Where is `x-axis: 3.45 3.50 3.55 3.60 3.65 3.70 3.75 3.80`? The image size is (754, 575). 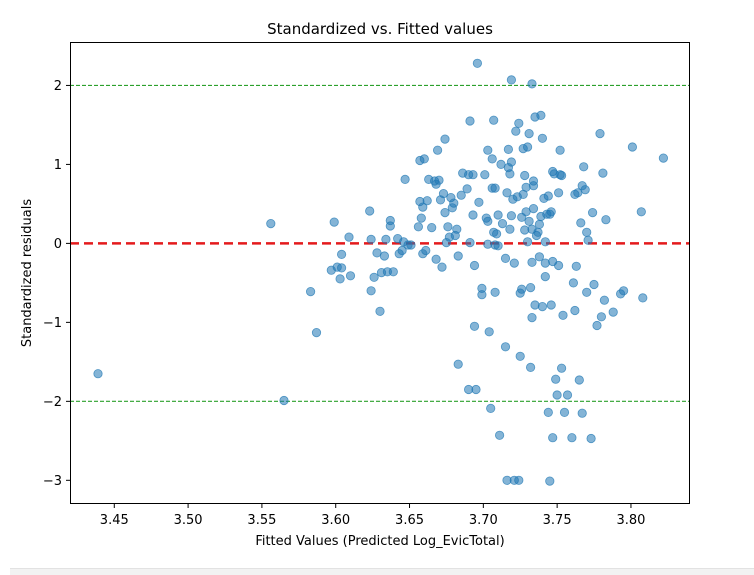 x-axis: 3.45 3.50 3.55 3.60 3.65 3.70 3.75 3.80 is located at coordinates (372, 516).